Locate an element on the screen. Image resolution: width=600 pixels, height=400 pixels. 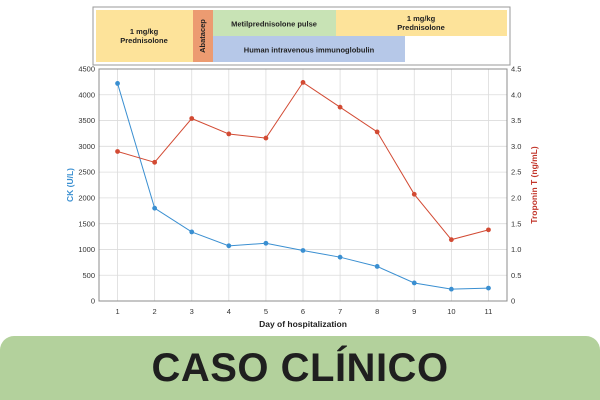
x-tick-label: 10 is located at coordinates (451, 311).